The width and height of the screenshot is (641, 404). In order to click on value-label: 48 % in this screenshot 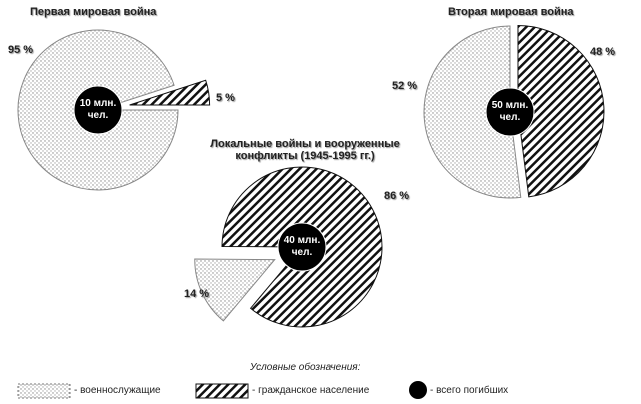, I will do `click(603, 52)`.